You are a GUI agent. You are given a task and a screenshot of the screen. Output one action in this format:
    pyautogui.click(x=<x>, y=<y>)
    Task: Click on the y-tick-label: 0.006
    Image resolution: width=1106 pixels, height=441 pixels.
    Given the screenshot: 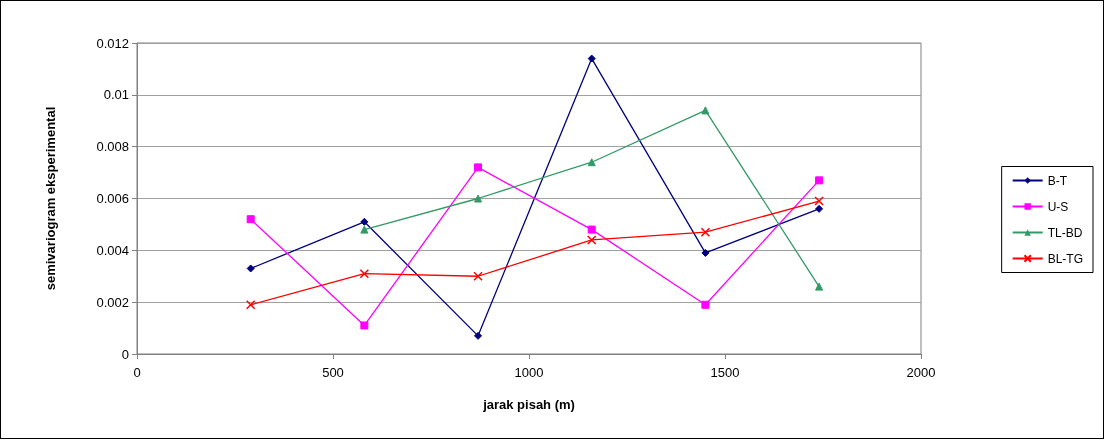 What is the action you would take?
    pyautogui.click(x=112, y=198)
    